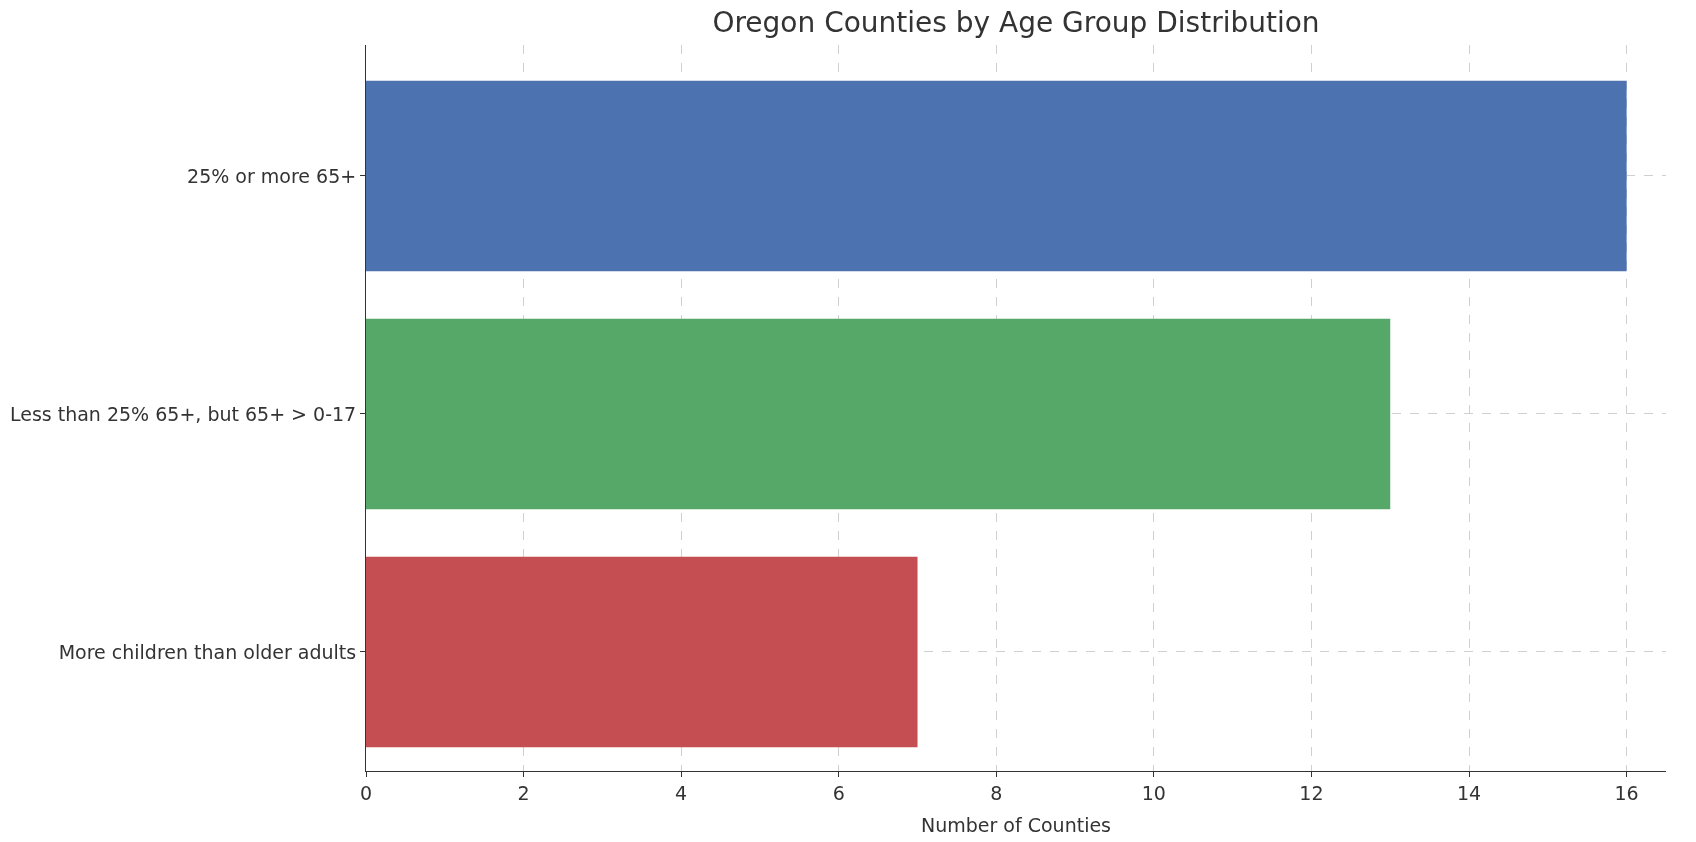 The width and height of the screenshot is (1696, 842). Describe the element at coordinates (1469, 792) in the screenshot. I see `x-tick-label: 14` at that location.